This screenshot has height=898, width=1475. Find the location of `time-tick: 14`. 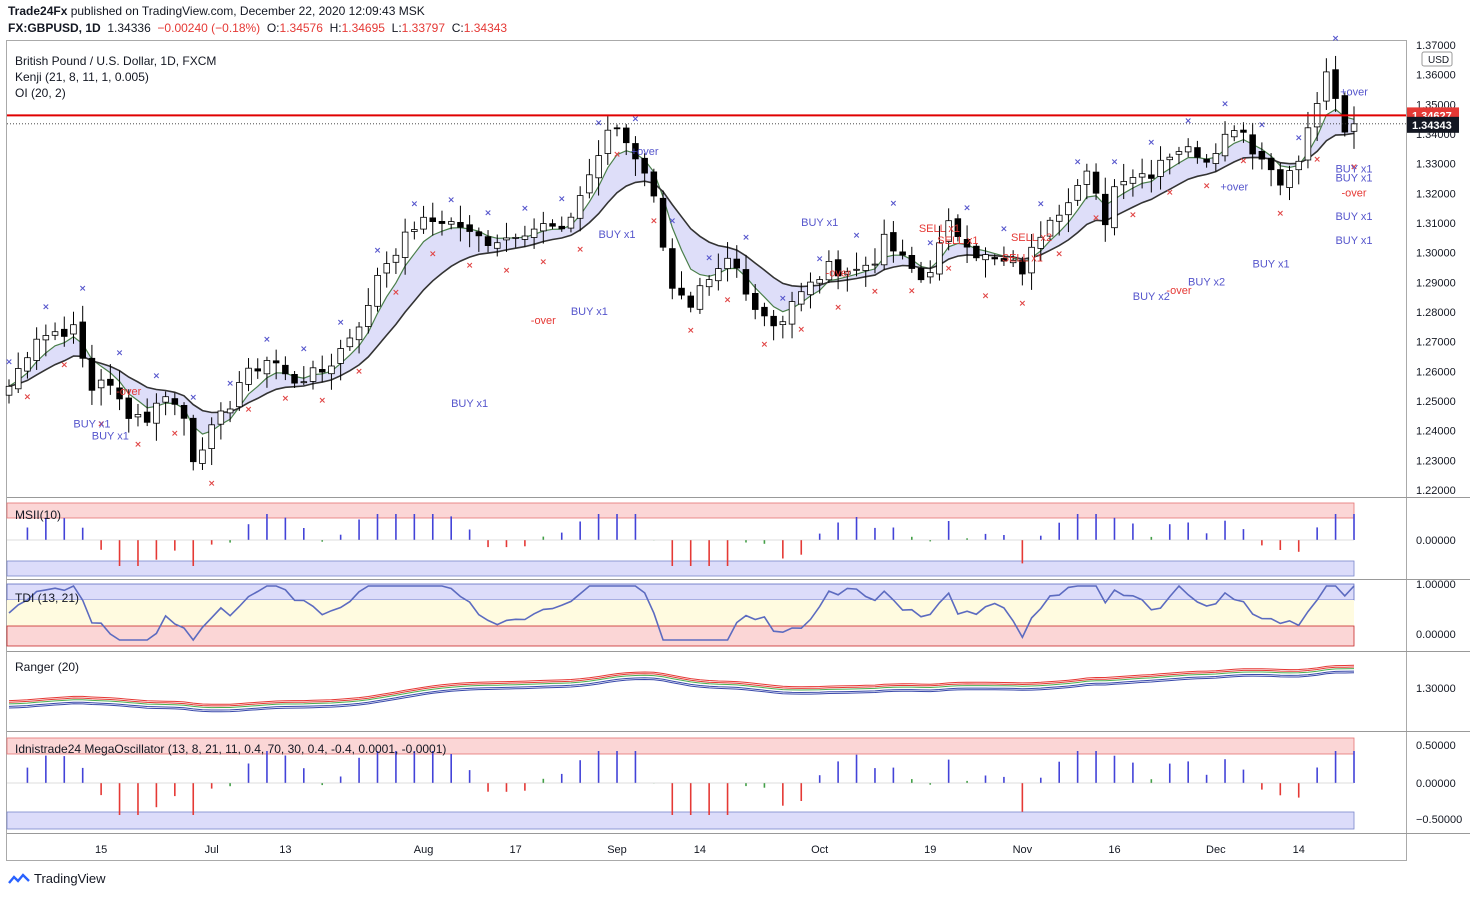

time-tick: 14 is located at coordinates (1299, 850).